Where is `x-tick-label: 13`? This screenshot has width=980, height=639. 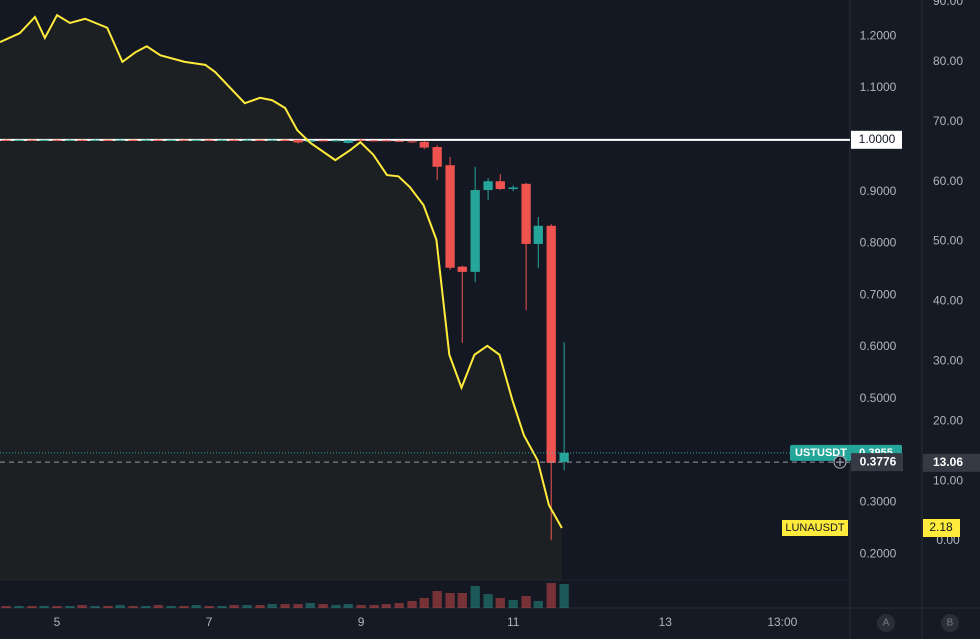 x-tick-label: 13 is located at coordinates (666, 622).